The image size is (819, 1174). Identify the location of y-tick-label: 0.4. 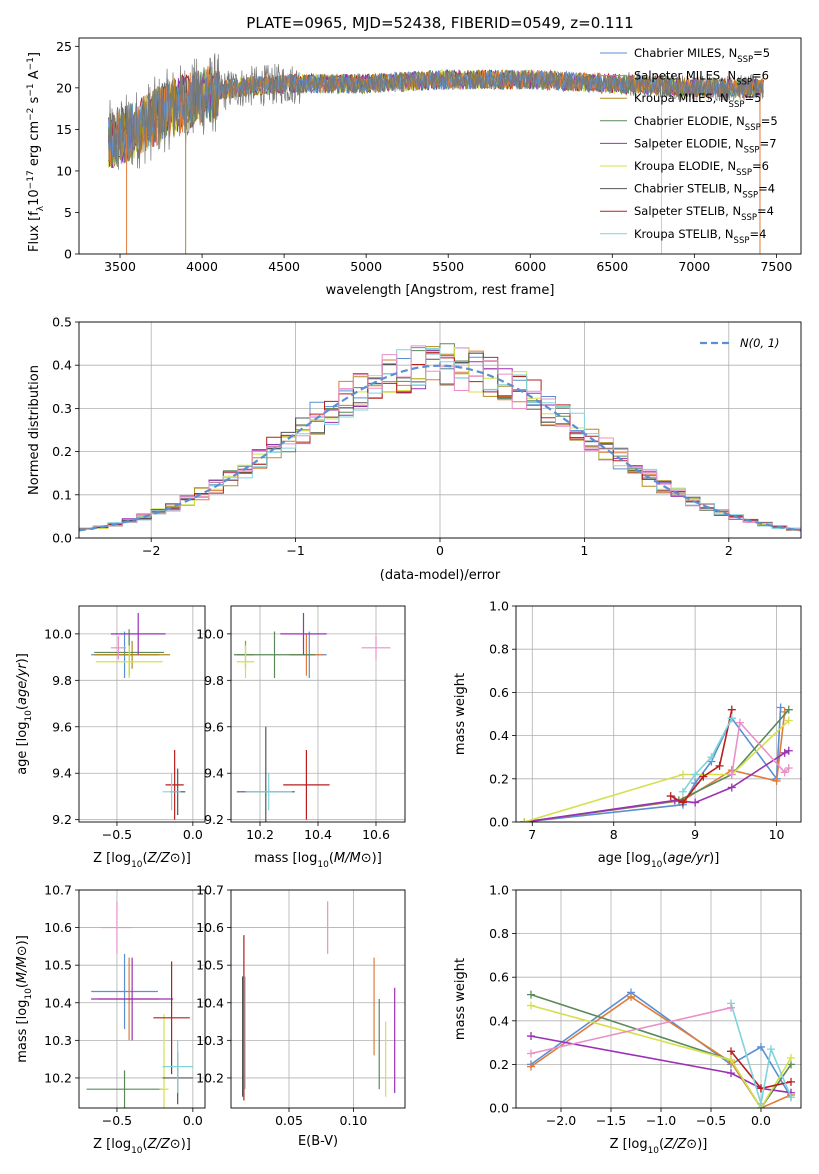
(62, 365).